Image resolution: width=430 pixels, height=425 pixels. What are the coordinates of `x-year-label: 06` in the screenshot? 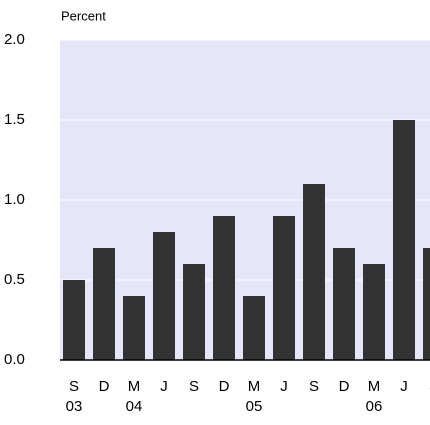 It's located at (374, 406).